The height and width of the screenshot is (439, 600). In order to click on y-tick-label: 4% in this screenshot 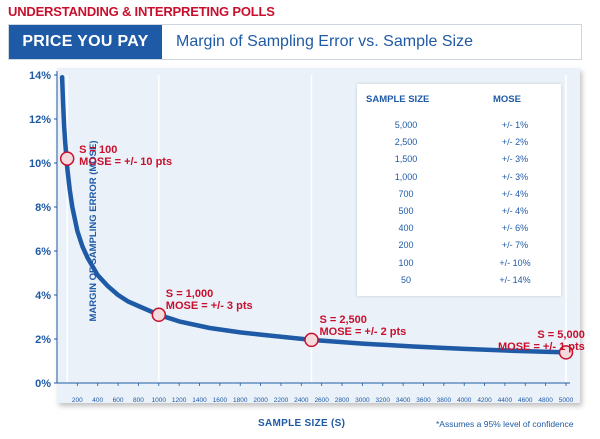, I will do `click(43, 296)`.